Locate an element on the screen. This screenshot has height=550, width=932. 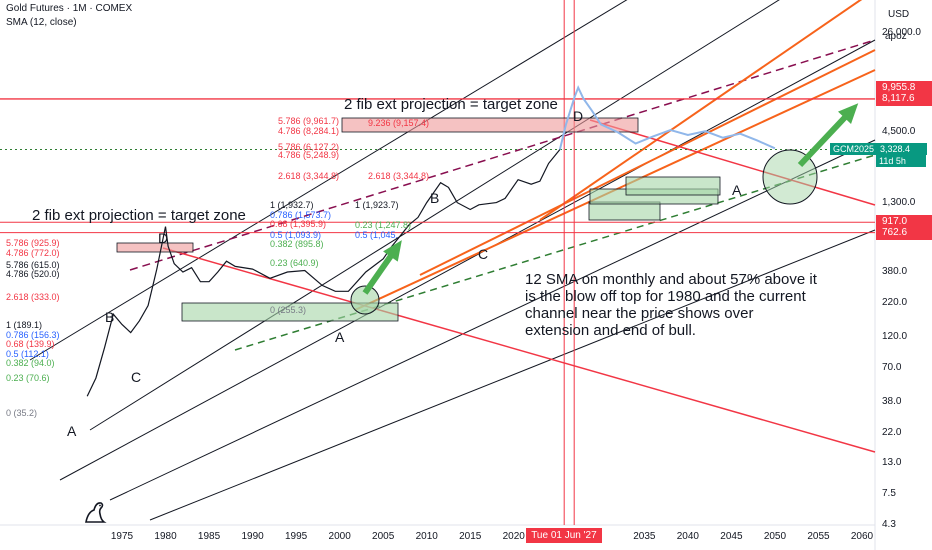
fib-label-left: 1 (189.1) is located at coordinates (24, 325).